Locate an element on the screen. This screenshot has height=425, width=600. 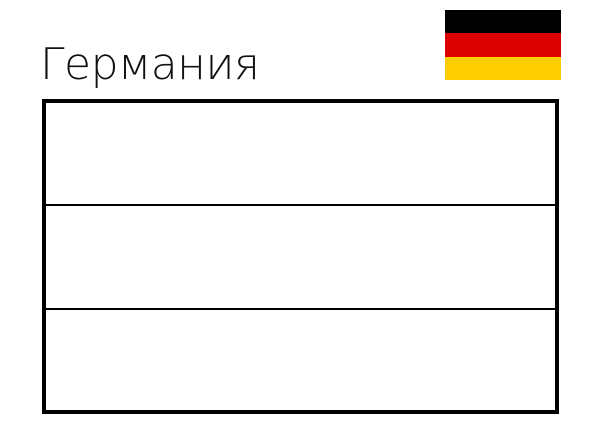
page-title: Германия is located at coordinates (150, 64).